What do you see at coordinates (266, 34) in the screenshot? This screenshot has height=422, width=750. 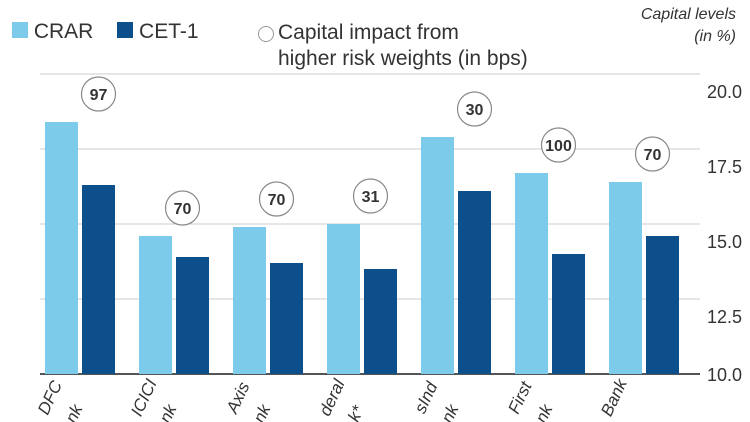 I see `circle-icon` at bounding box center [266, 34].